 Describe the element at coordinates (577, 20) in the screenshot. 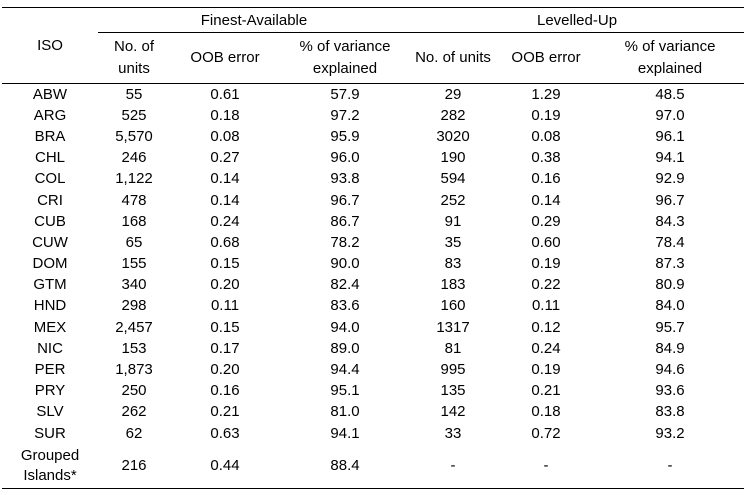

I see `group-header-levelled-up: Levelled-Up` at that location.